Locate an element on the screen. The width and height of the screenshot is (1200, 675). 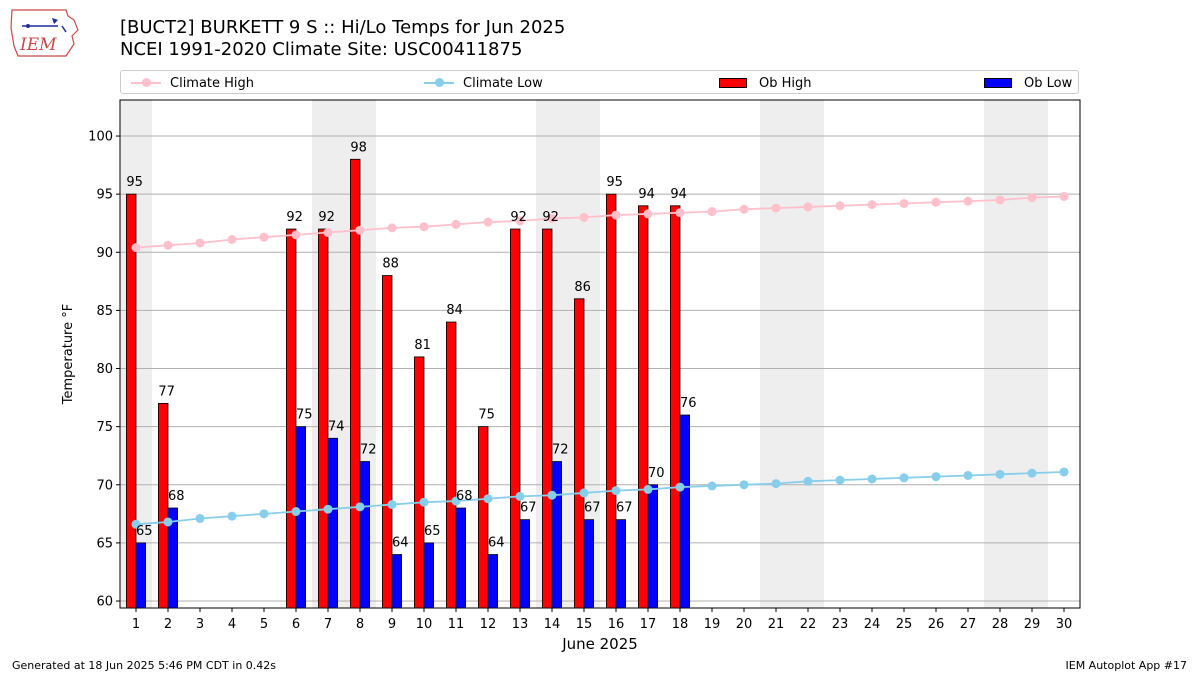
y-tick-label: 65 is located at coordinates (104, 543).